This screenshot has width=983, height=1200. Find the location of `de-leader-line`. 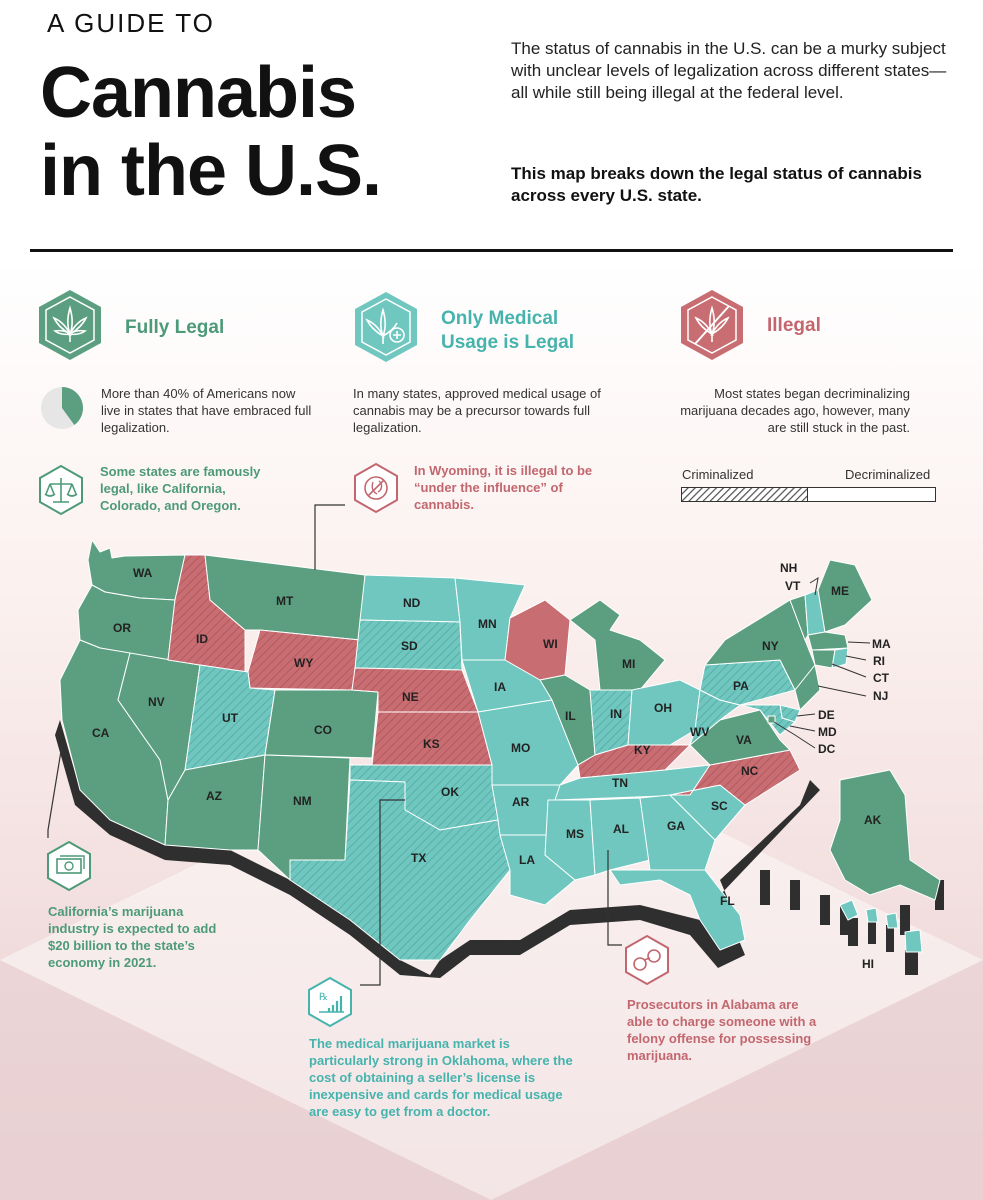

de-leader-line is located at coordinates (806, 715).